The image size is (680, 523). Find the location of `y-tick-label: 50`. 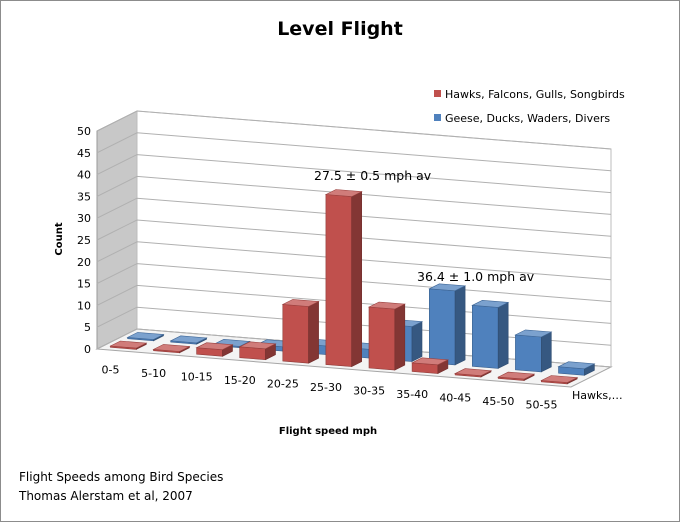

y-tick-label: 50 is located at coordinates (84, 131).